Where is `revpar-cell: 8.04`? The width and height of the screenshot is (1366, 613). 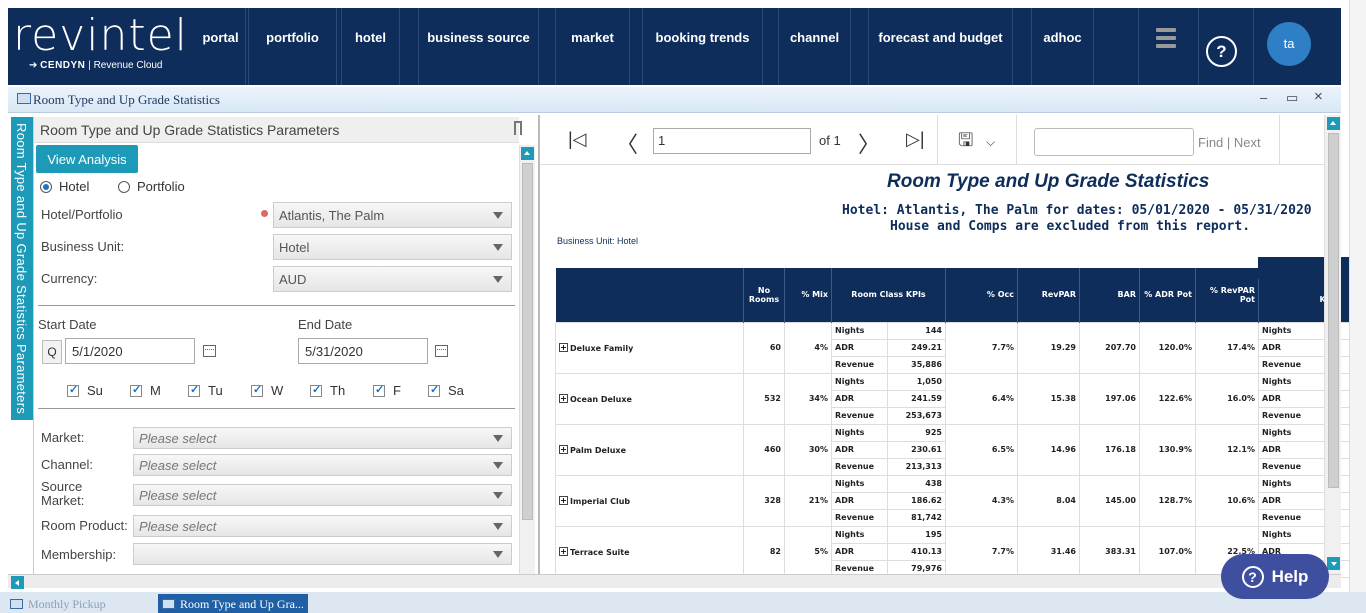 revpar-cell: 8.04 is located at coordinates (1048, 500).